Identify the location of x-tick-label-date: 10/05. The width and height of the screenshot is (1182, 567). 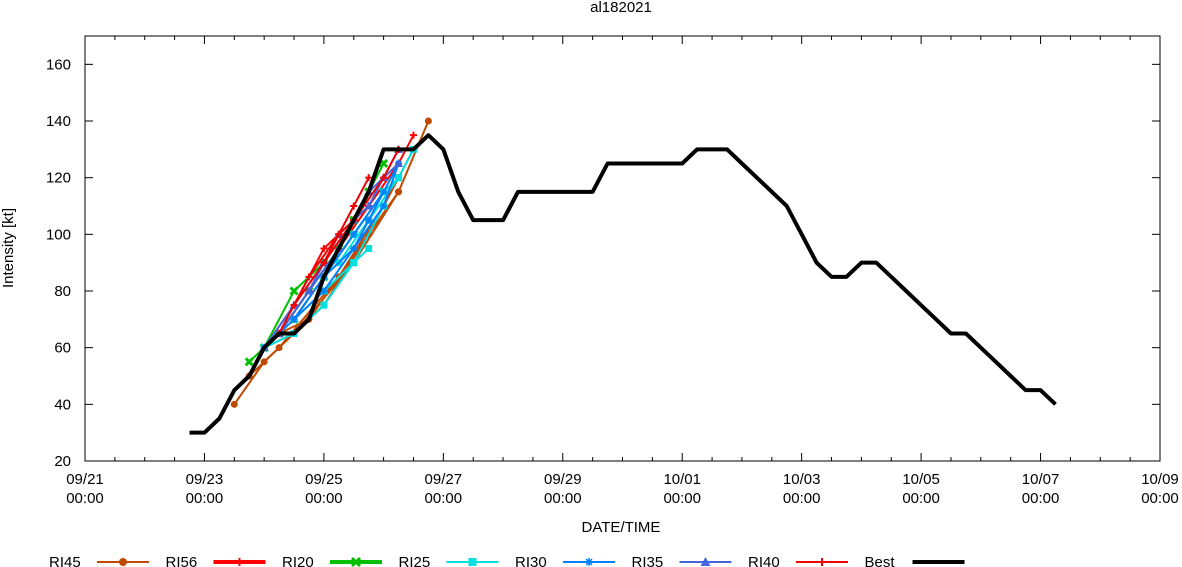
(921, 479).